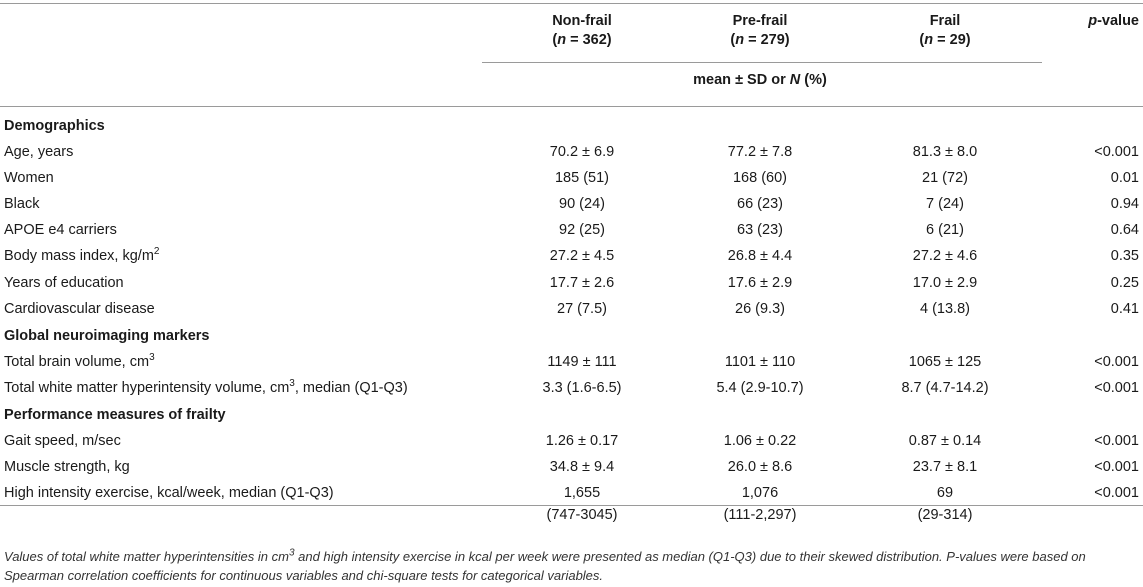 The height and width of the screenshot is (587, 1143). Describe the element at coordinates (571, 106) in the screenshot. I see `header-bottom-rule` at that location.